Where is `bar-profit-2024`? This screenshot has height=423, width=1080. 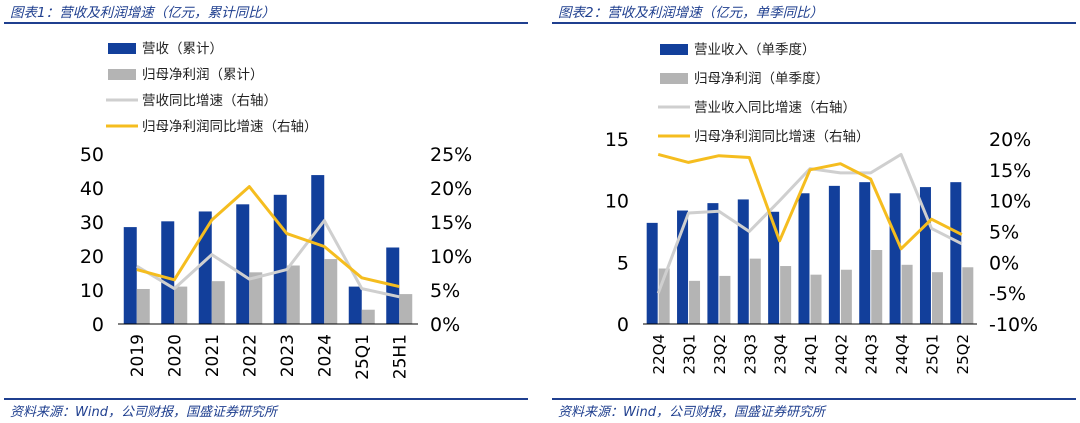
bar-profit-2024 is located at coordinates (331, 291).